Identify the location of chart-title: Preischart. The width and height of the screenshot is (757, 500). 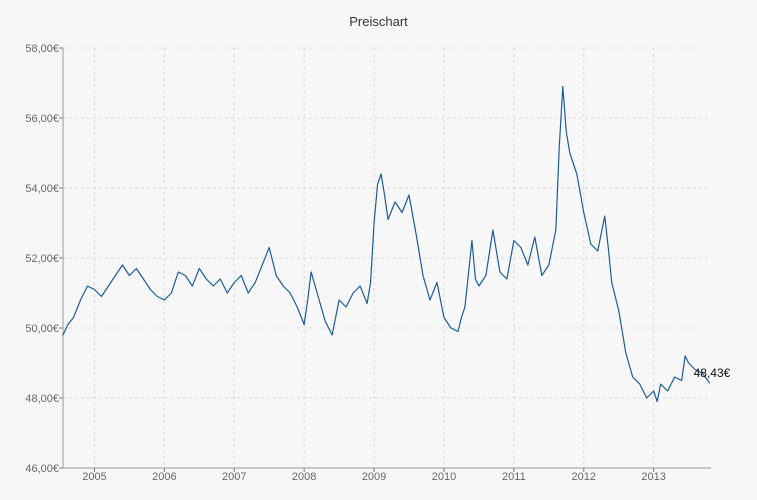
(378, 21).